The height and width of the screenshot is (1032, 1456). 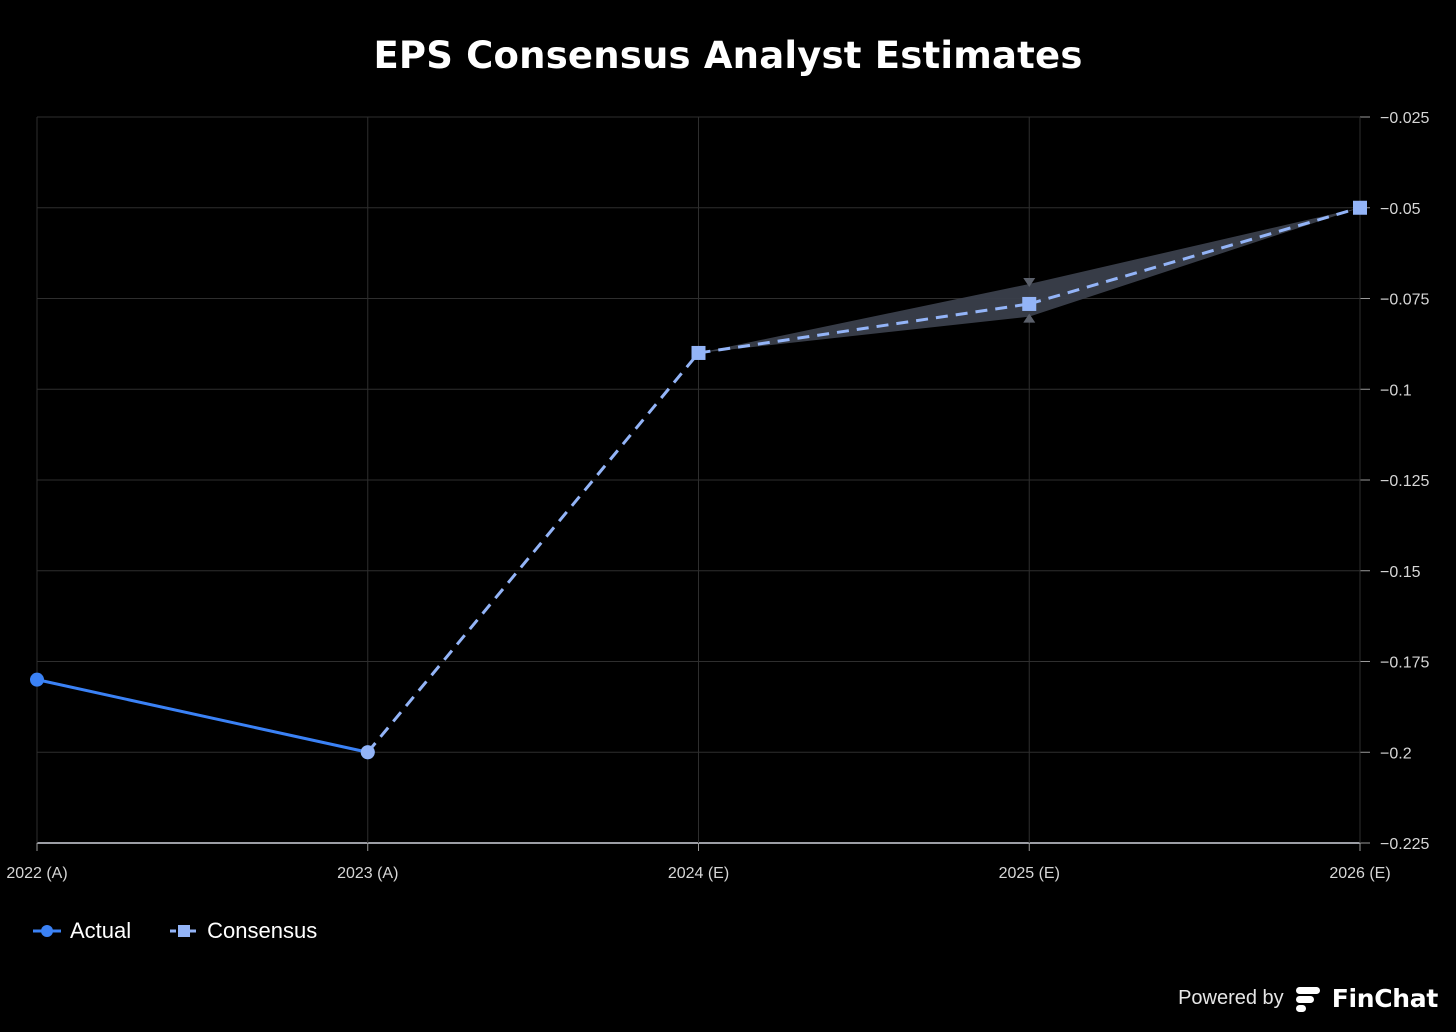 What do you see at coordinates (698, 873) in the screenshot?
I see `x-tick-label: 2024 (E)` at bounding box center [698, 873].